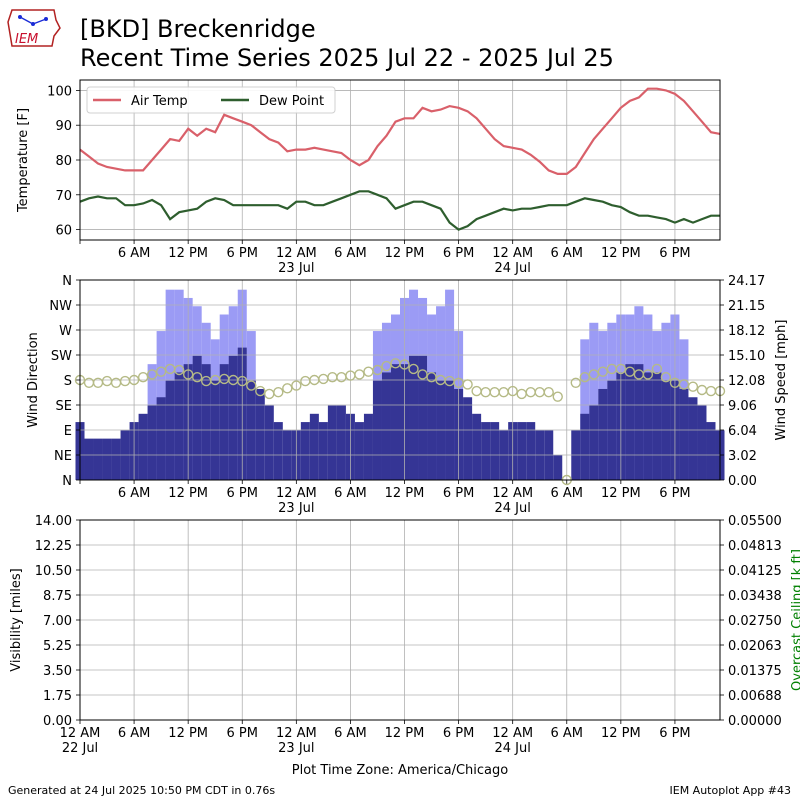  I want to click on y2-tick-label: 15.10, so click(746, 356).